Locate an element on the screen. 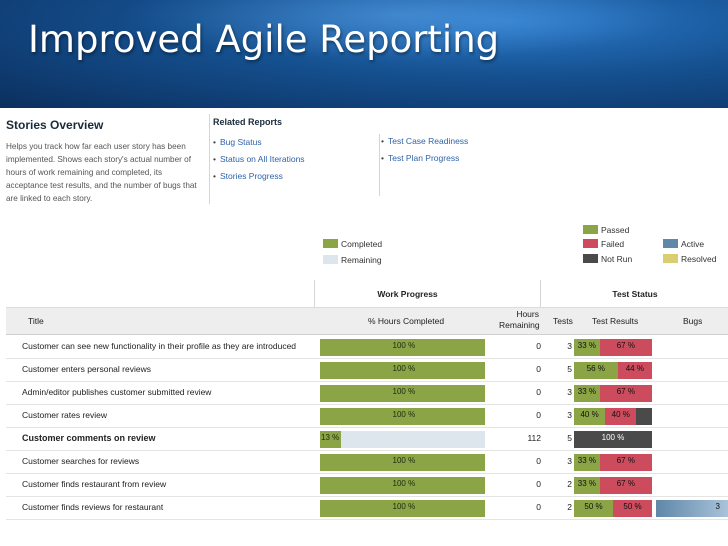  legend-label: Not Run is located at coordinates (617, 259).